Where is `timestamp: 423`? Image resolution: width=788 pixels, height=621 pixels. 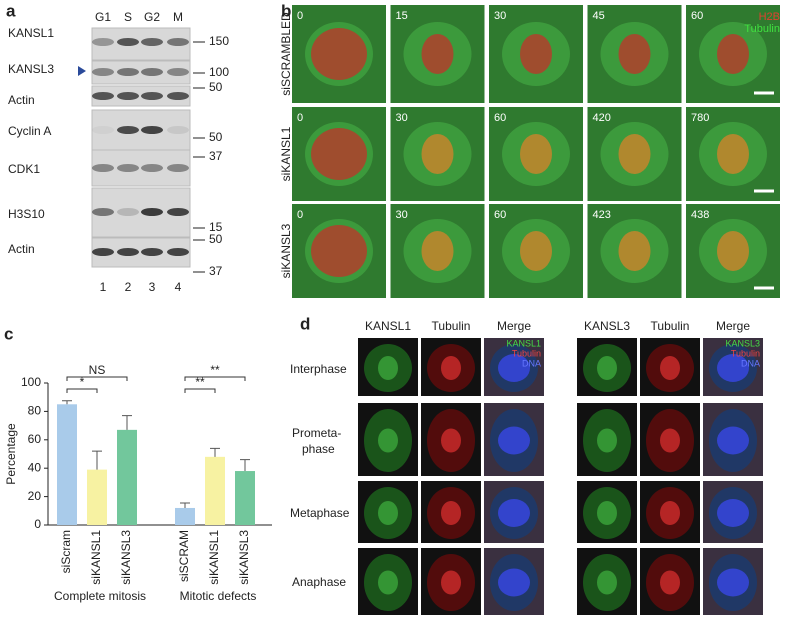 timestamp: 423 is located at coordinates (602, 215).